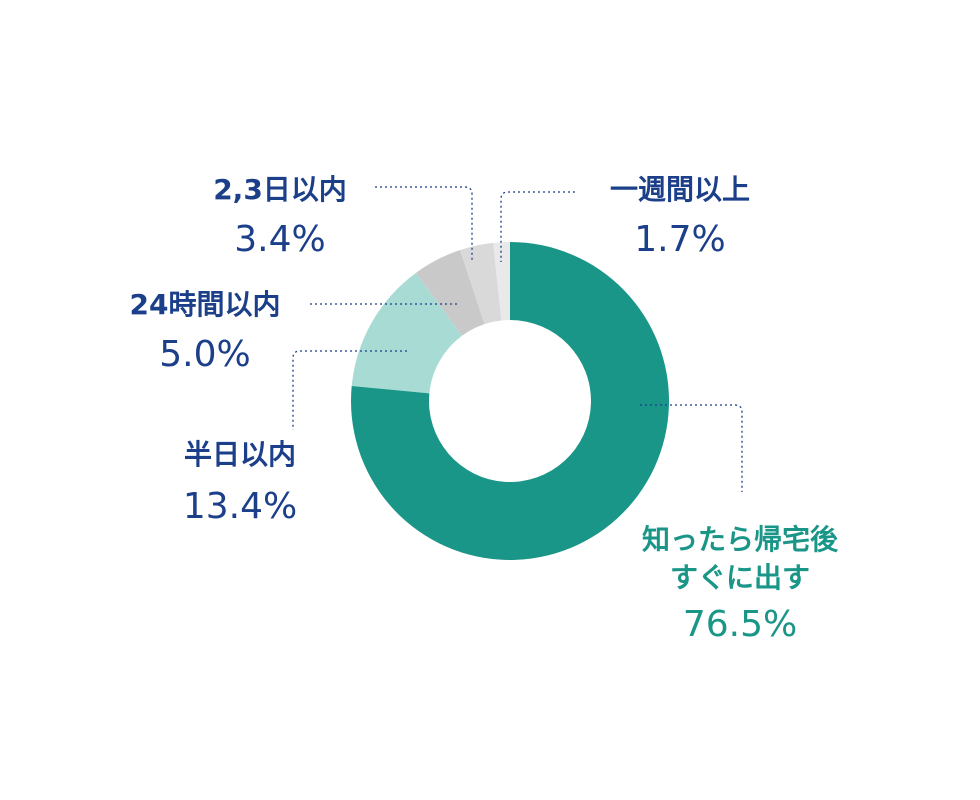  I want to click on value-label: 5.0%, so click(205, 354).